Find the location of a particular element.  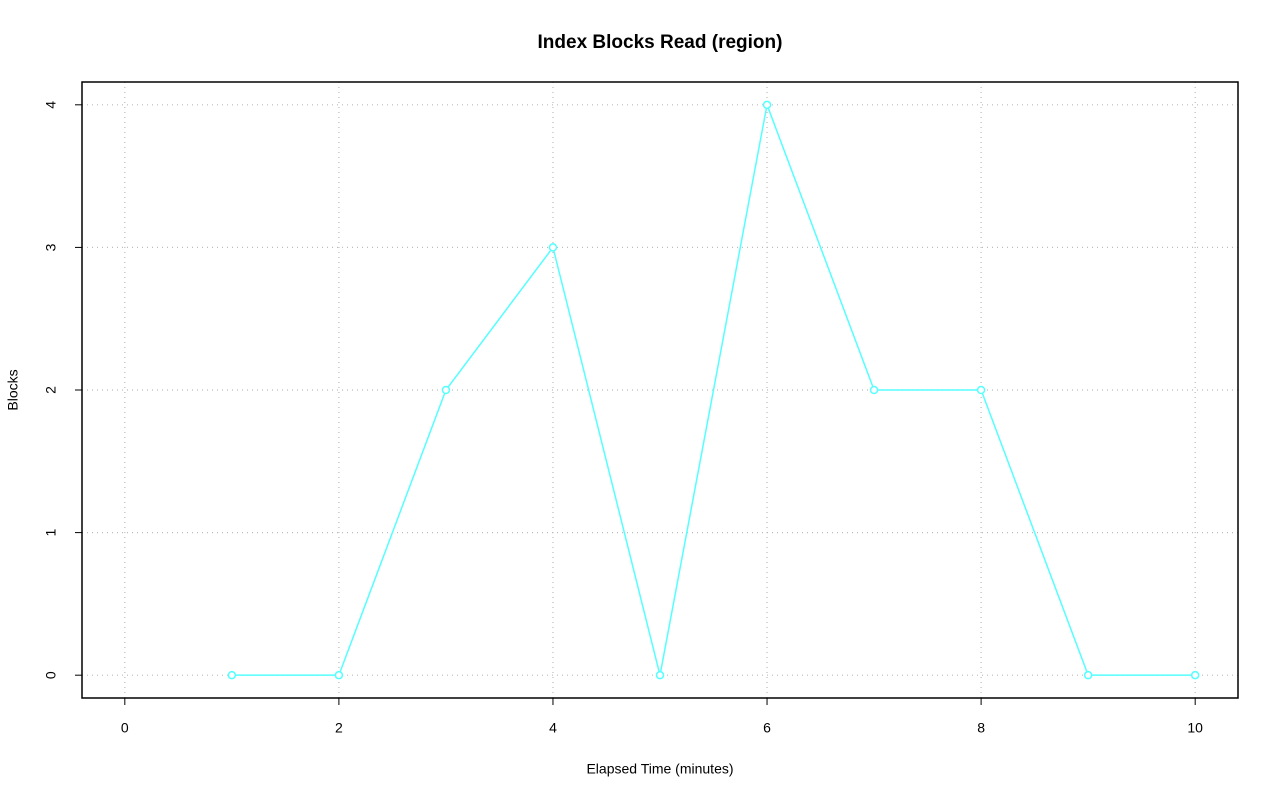

y-tick-label: 3 is located at coordinates (51, 247).